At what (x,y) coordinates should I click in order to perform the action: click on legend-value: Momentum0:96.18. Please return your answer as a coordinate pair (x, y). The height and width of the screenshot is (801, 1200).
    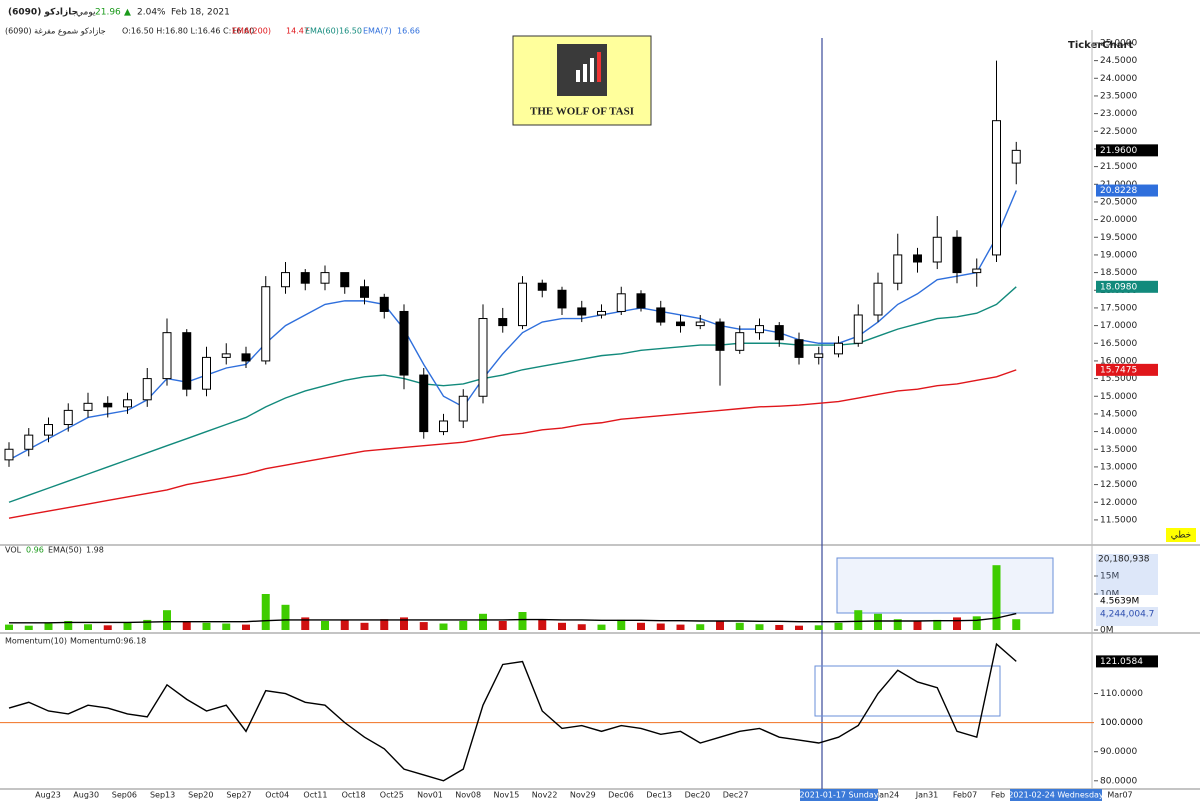
    Looking at the image, I should click on (108, 641).